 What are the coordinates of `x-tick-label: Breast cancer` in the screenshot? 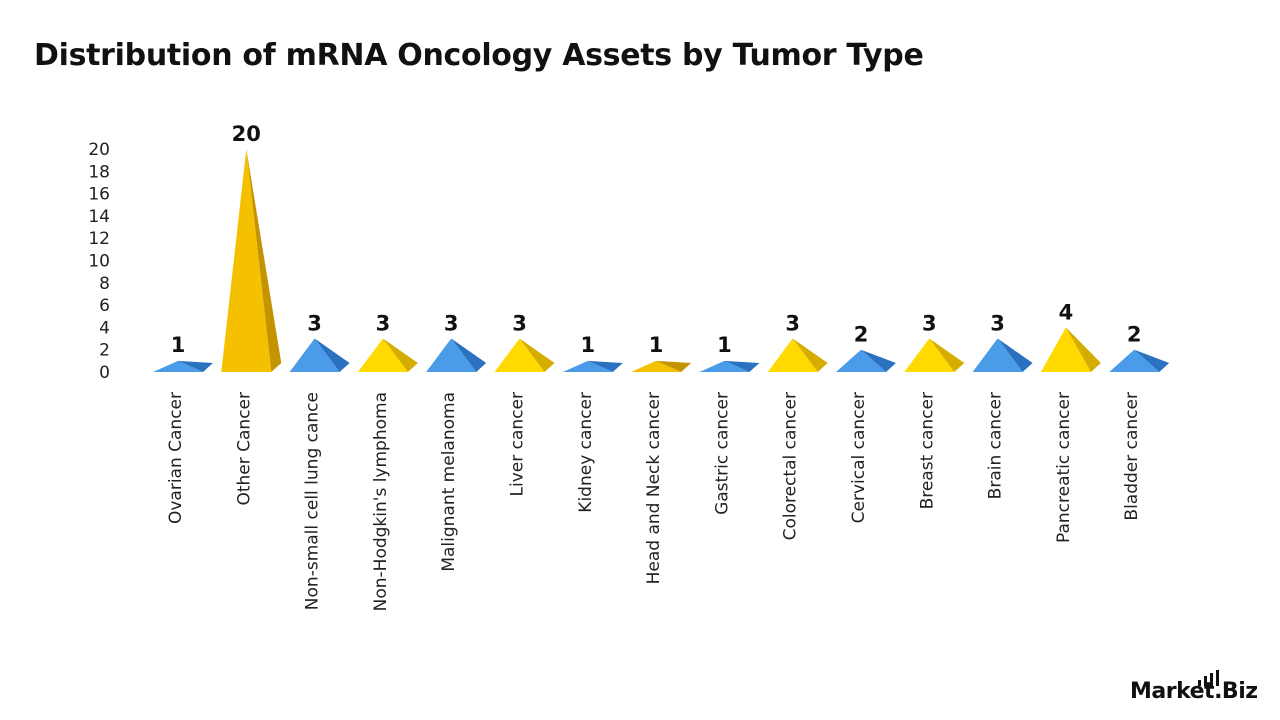 It's located at (927, 450).